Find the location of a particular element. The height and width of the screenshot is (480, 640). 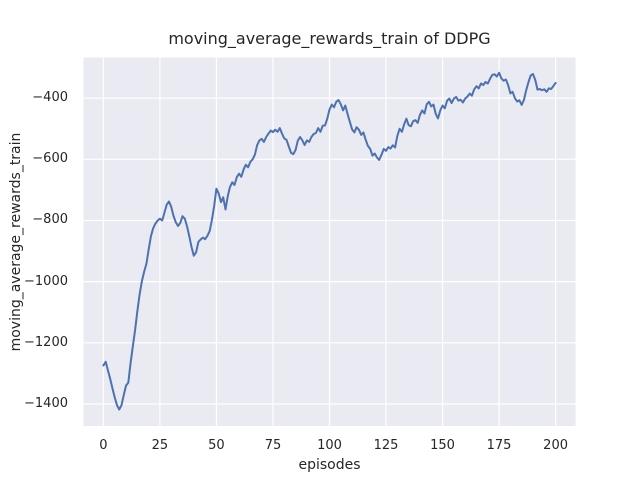

x-axis-label: episodes is located at coordinates (329, 465).